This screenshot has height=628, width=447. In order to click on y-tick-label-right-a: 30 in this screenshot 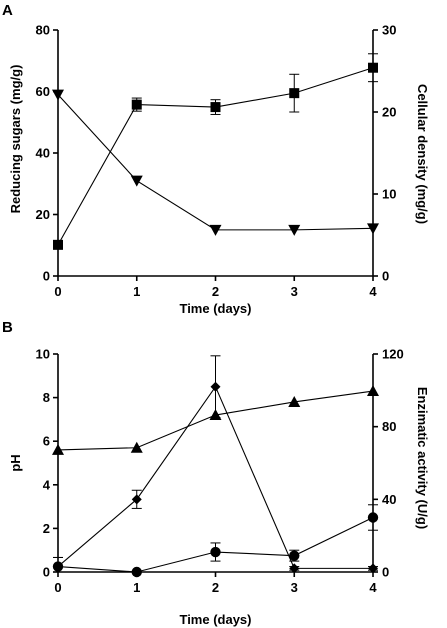, I will do `click(389, 30)`.